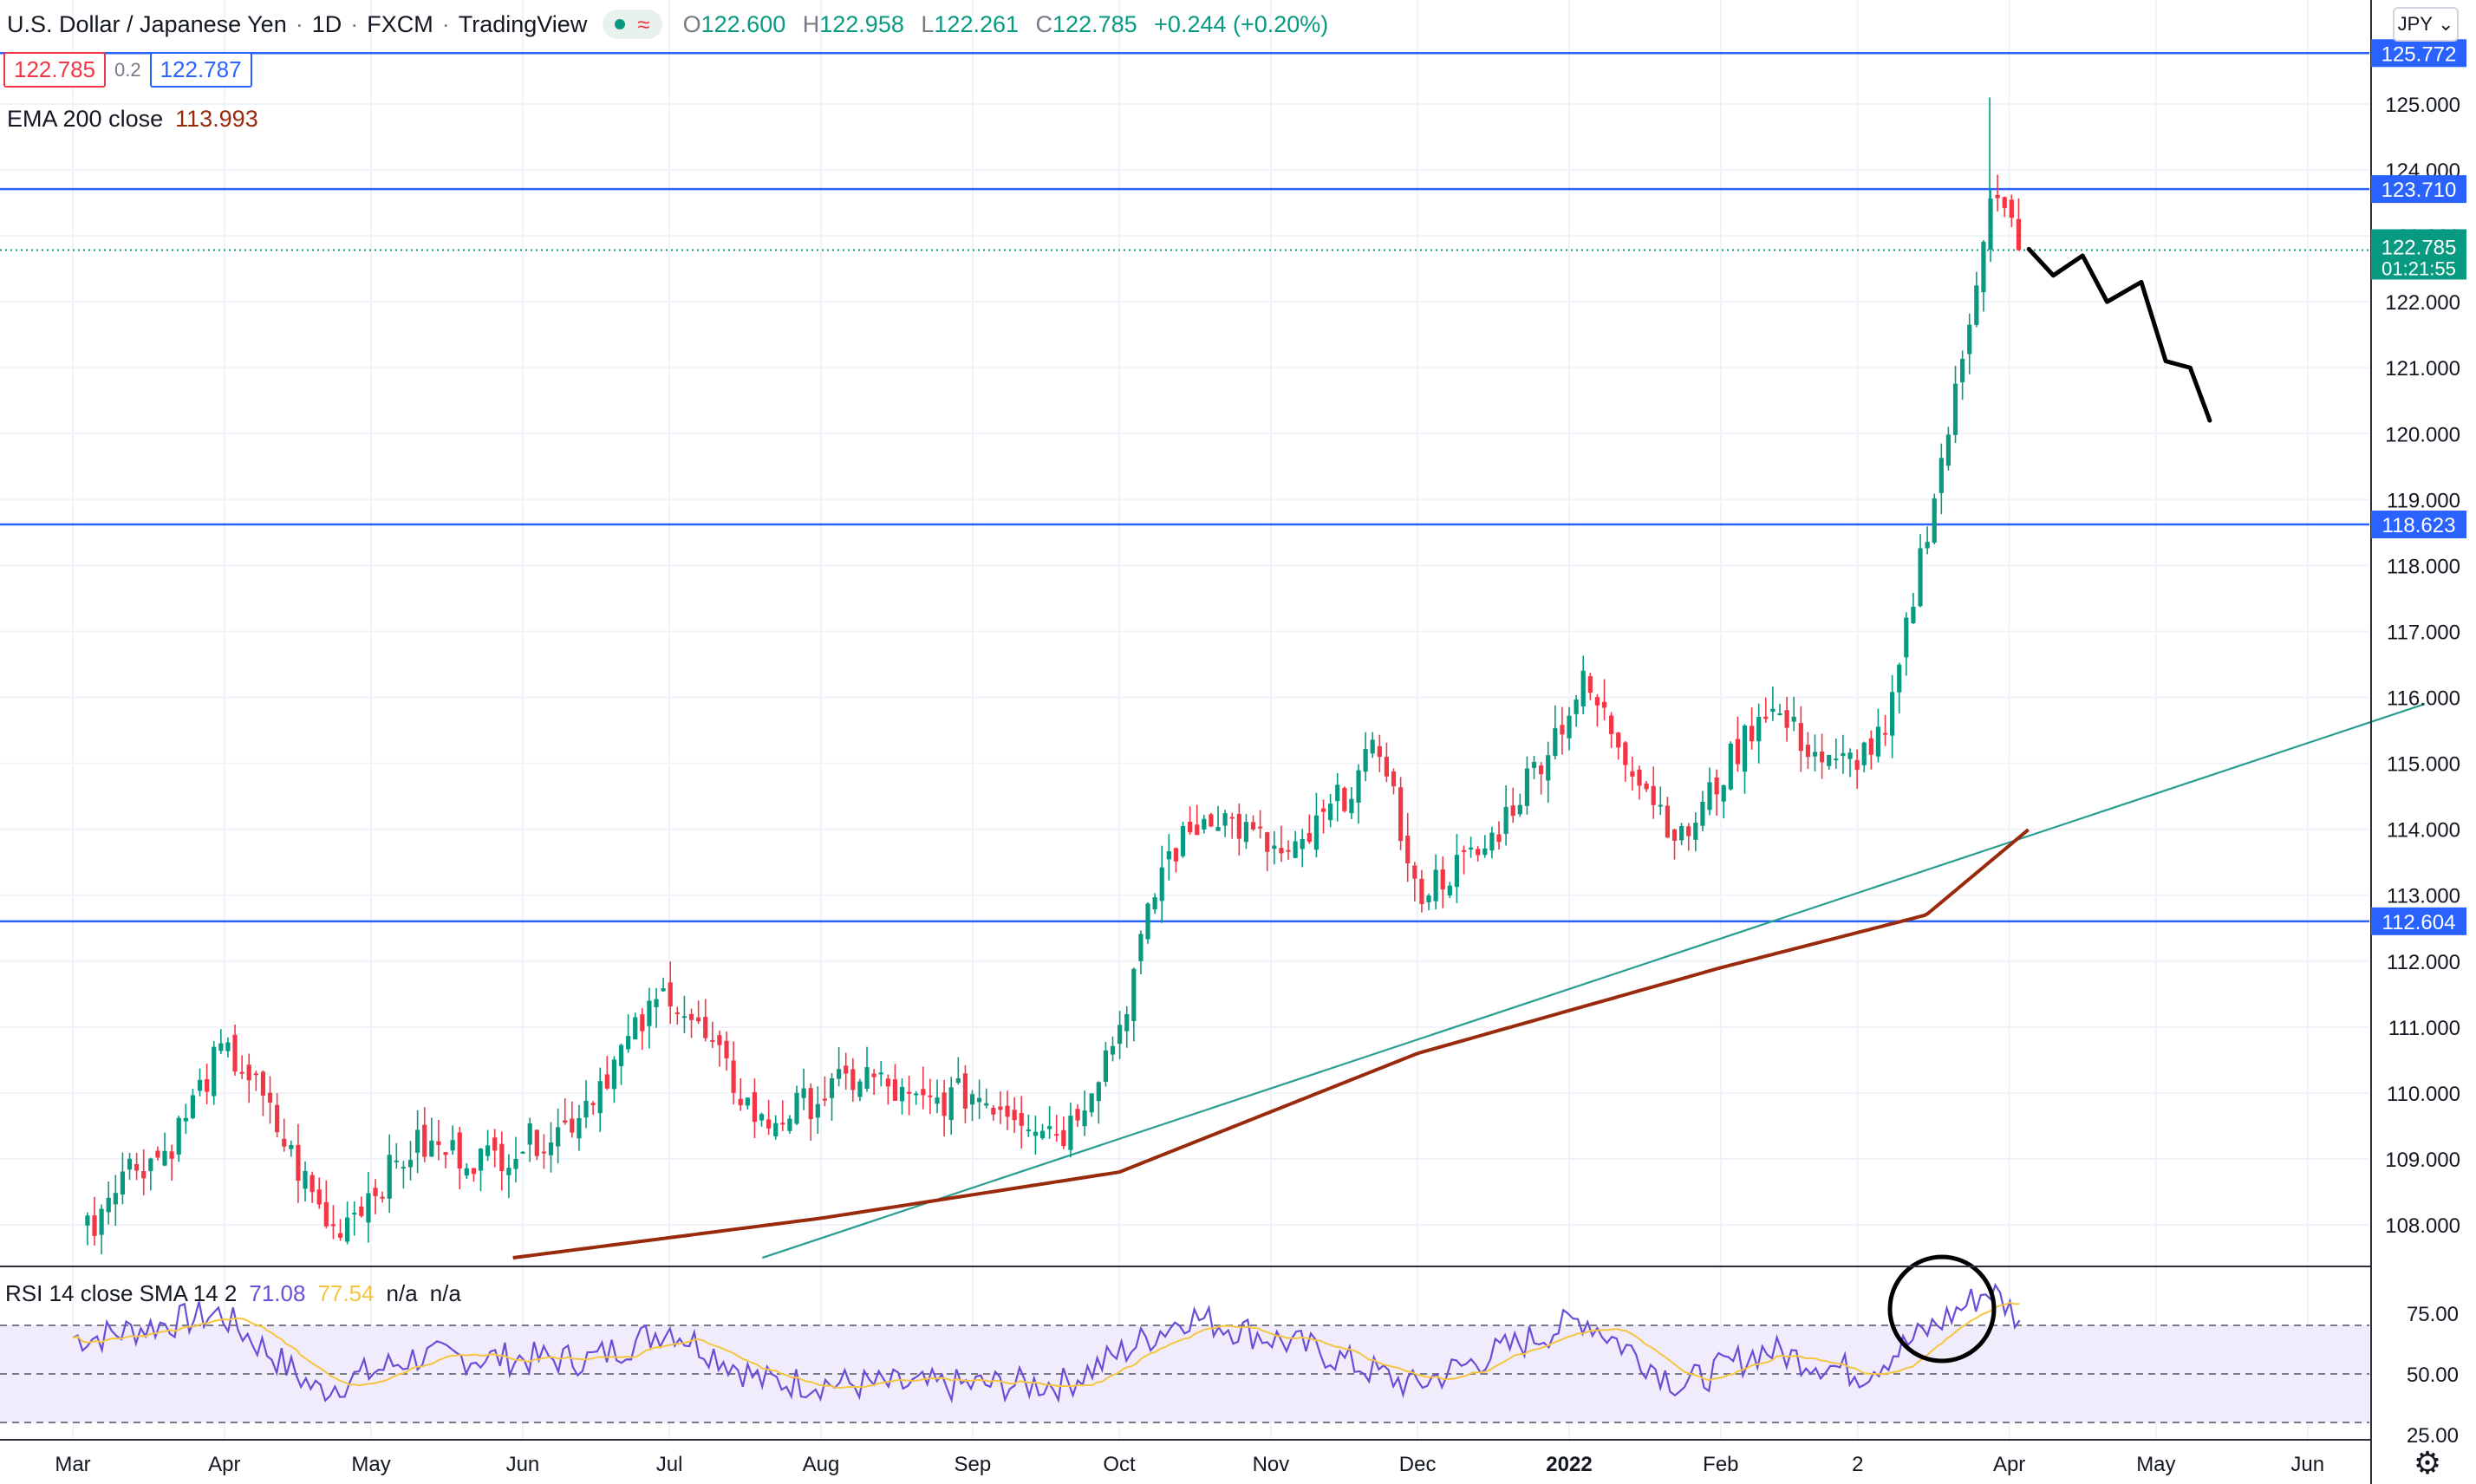  What do you see at coordinates (132, 119) in the screenshot?
I see `ema-legend: EMA 200 close 113.993` at bounding box center [132, 119].